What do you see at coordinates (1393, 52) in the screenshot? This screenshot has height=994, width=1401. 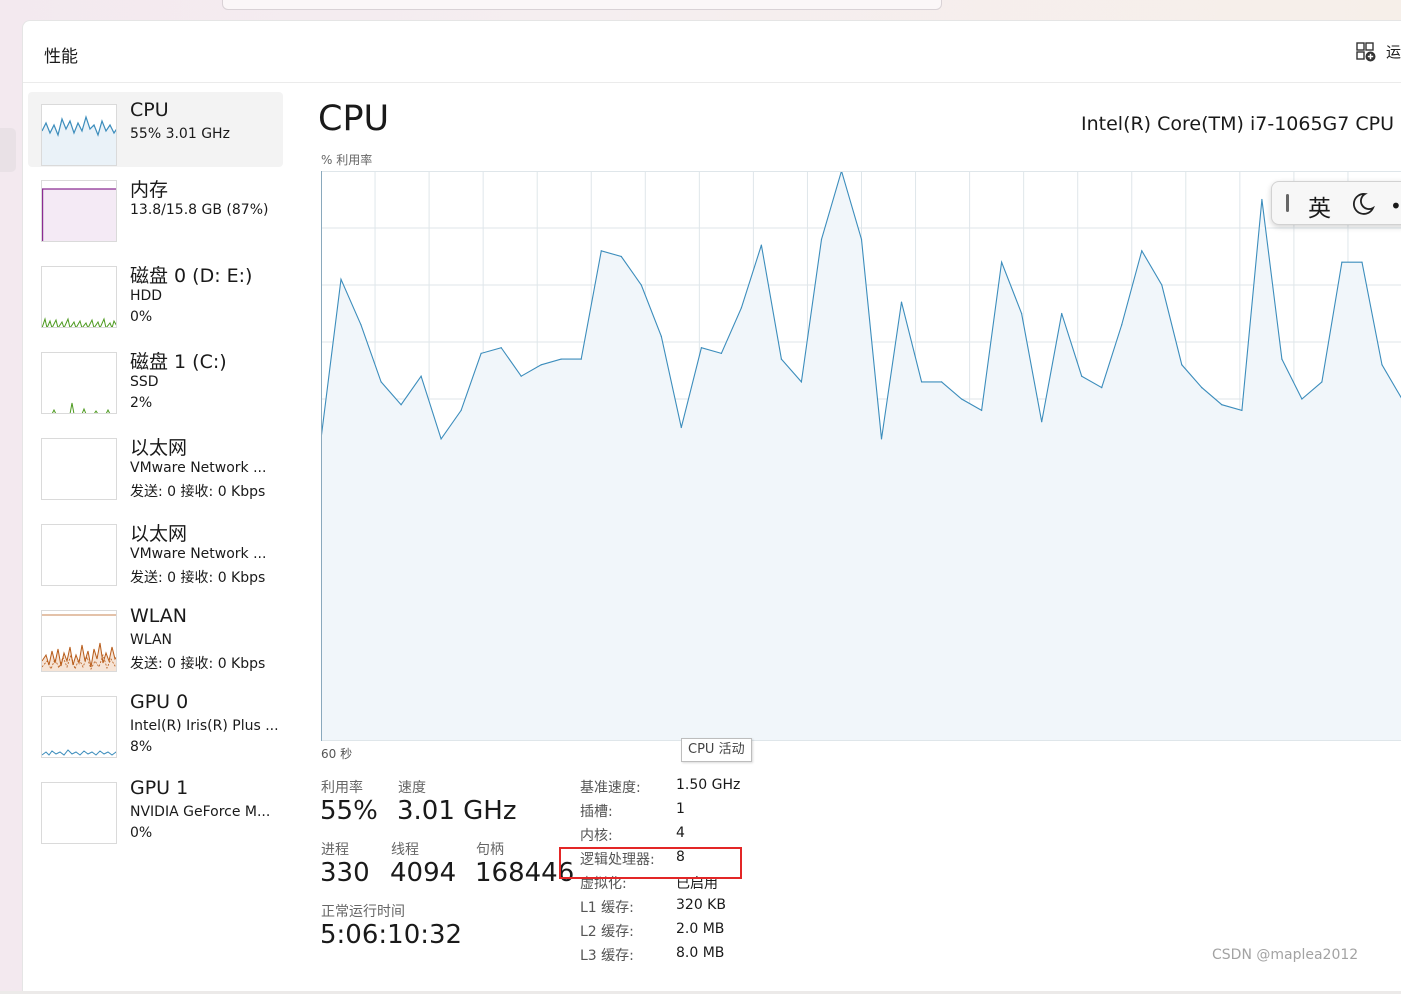 I see `run-task-label: 运` at bounding box center [1393, 52].